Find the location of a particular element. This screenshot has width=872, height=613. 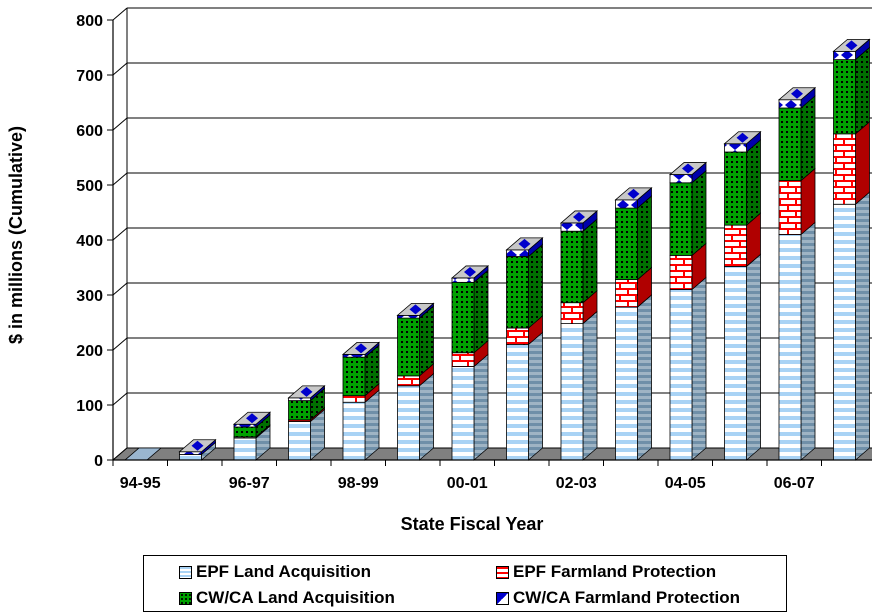

legend-item-cwca-land: CW/CA Land Acquisition is located at coordinates (287, 598).